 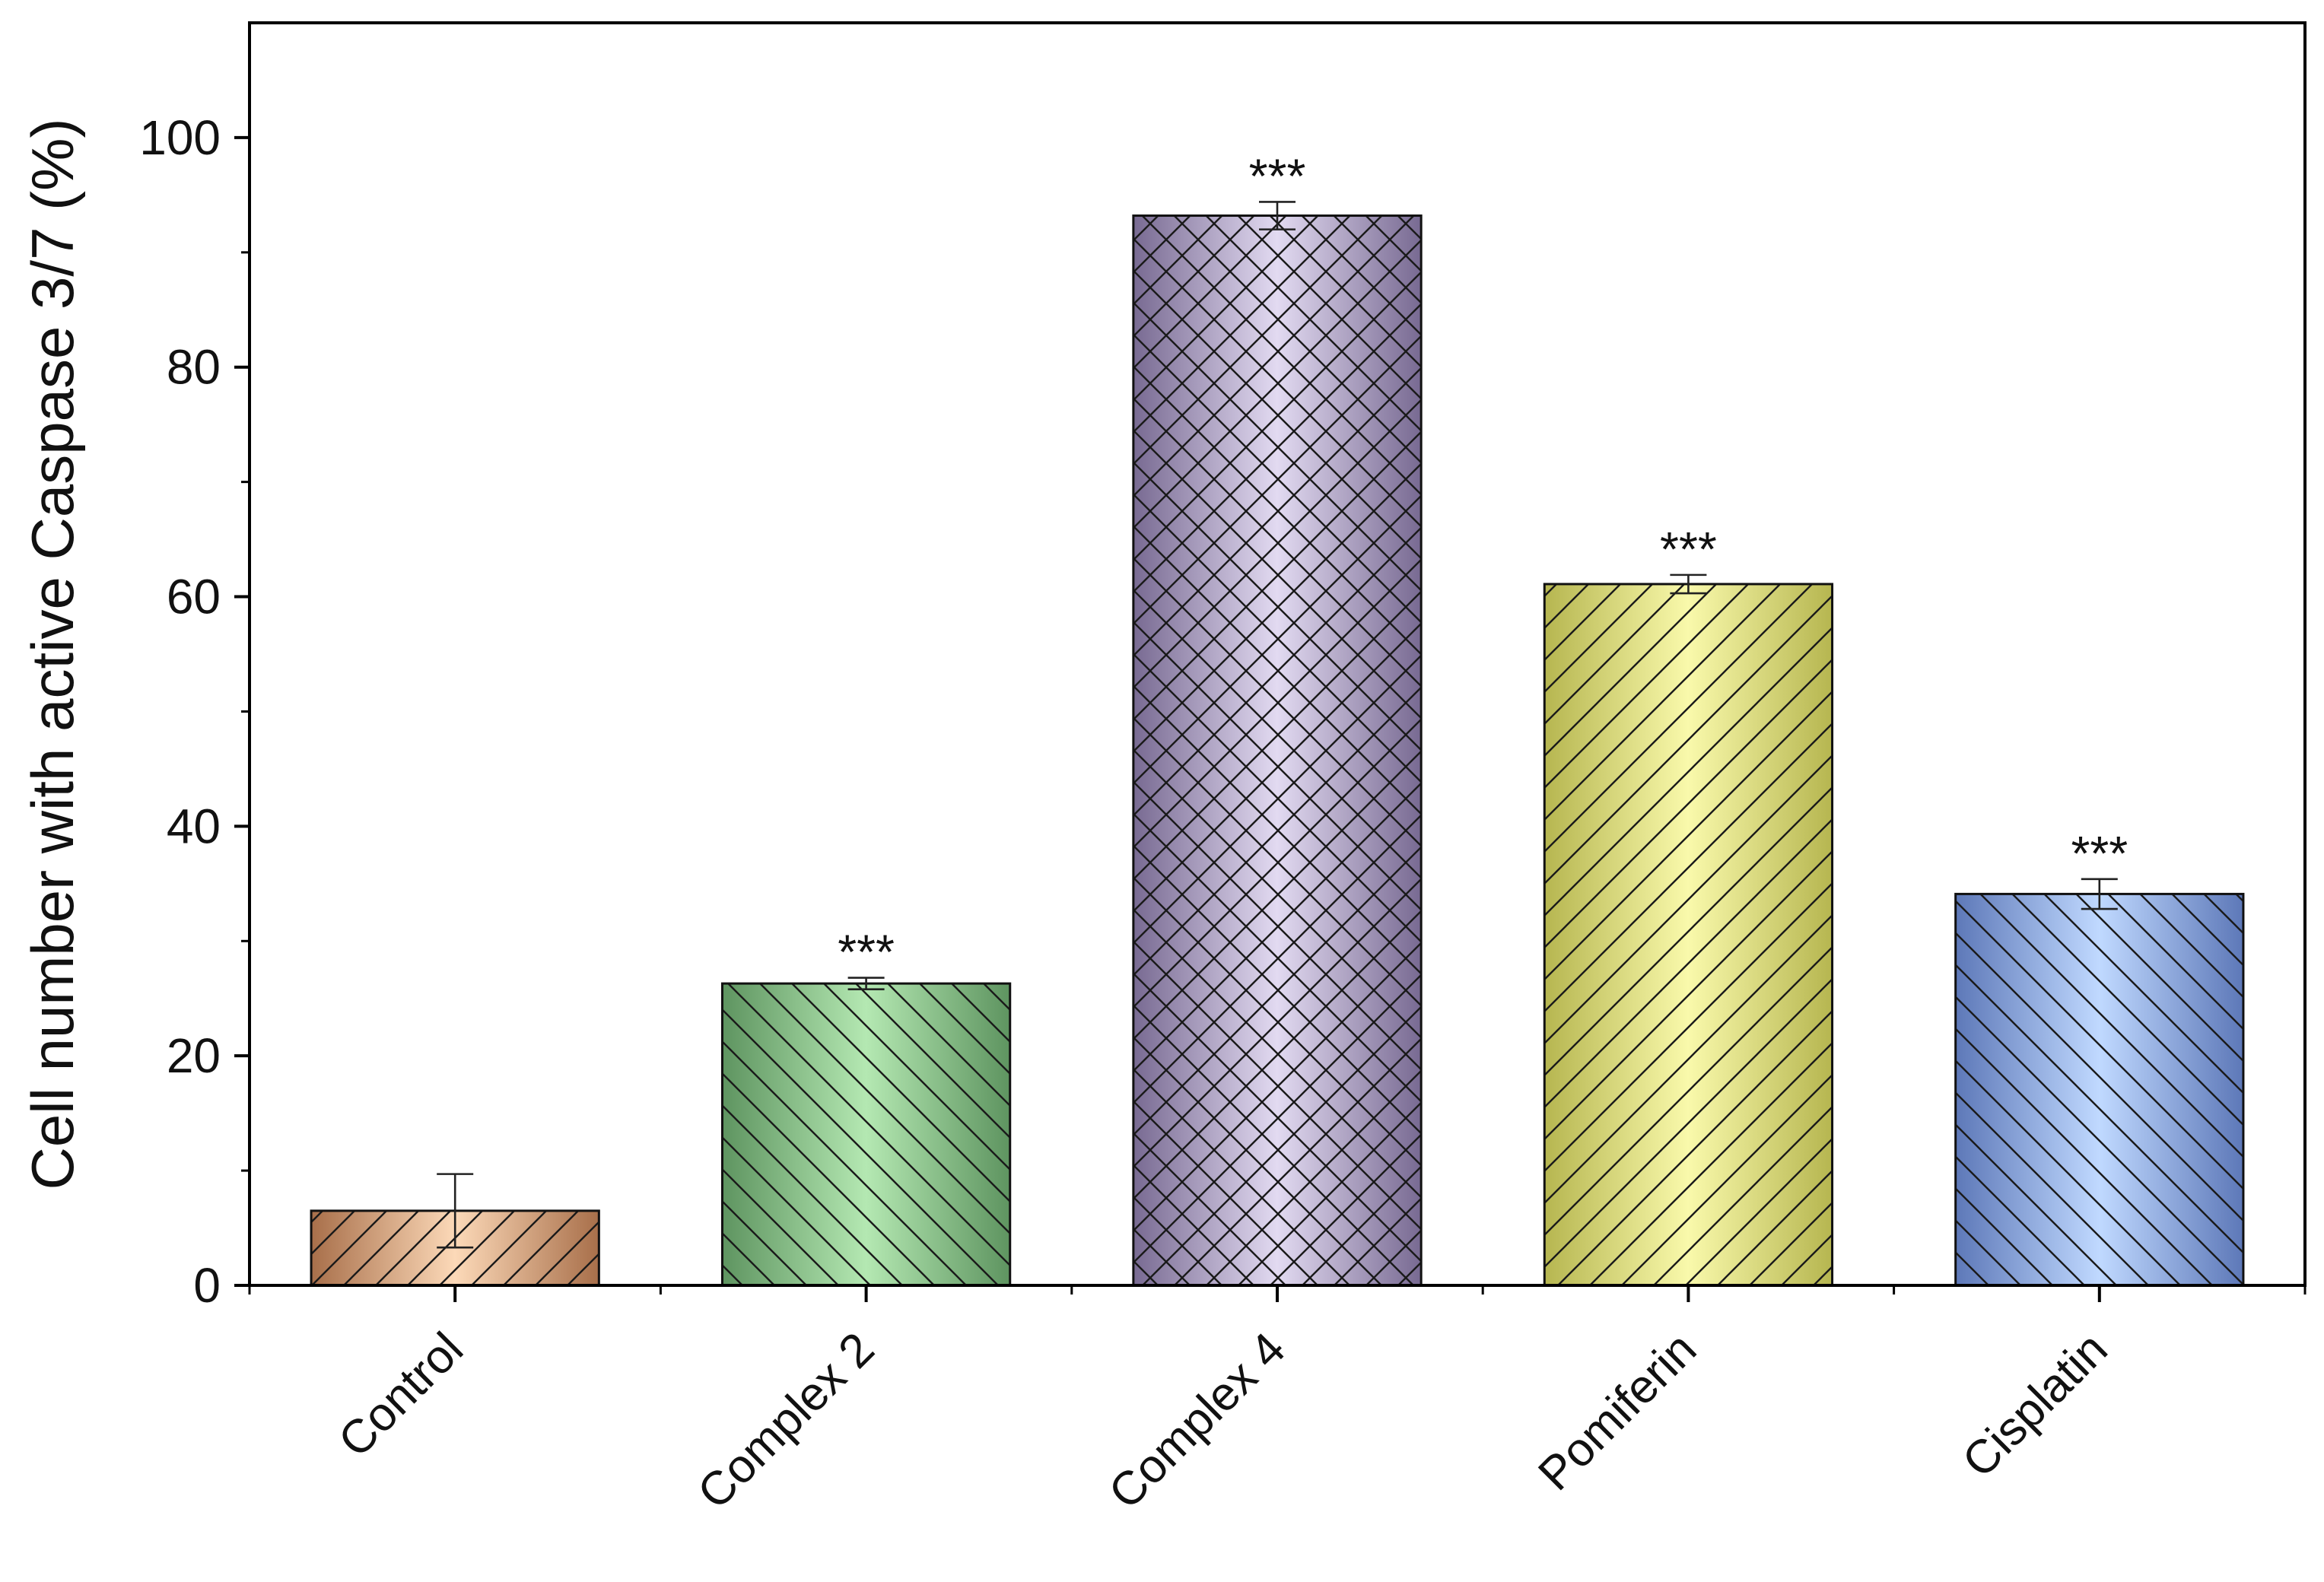 I want to click on significance-label-complex-2: ***, so click(x=867, y=952).